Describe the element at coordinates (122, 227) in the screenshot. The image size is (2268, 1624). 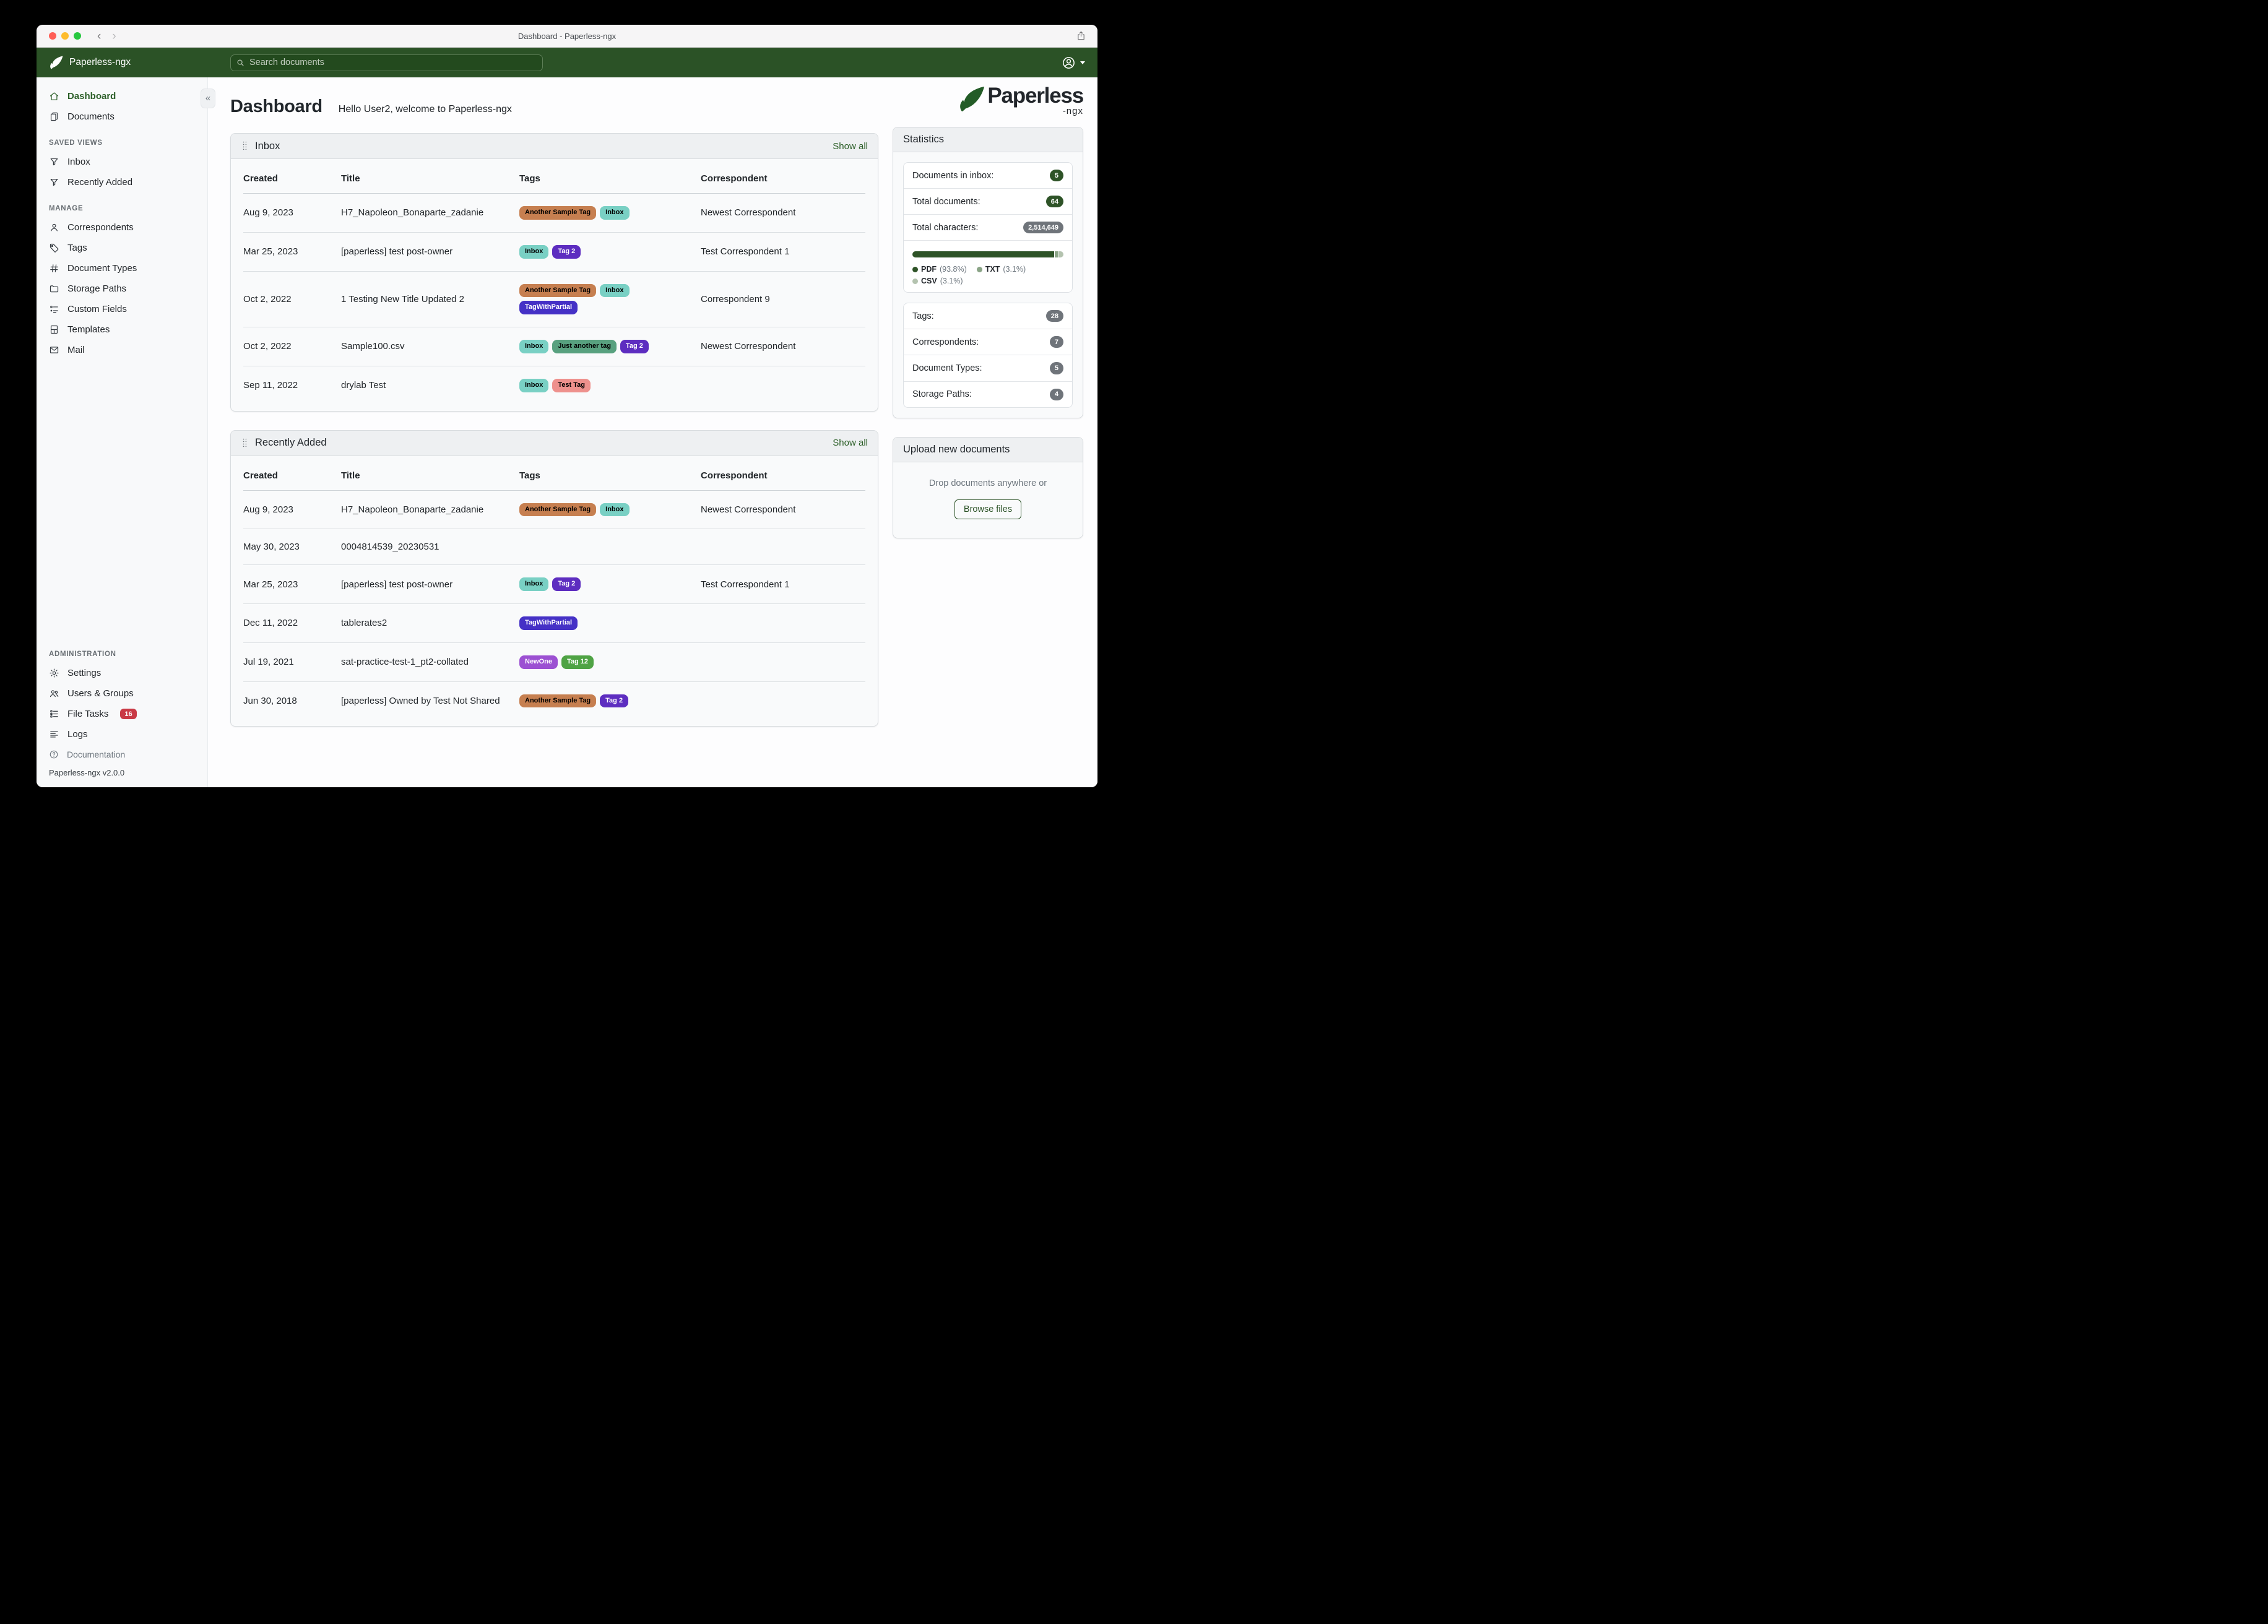
I see `sidebar-item-correspondents: Correspondents` at that location.